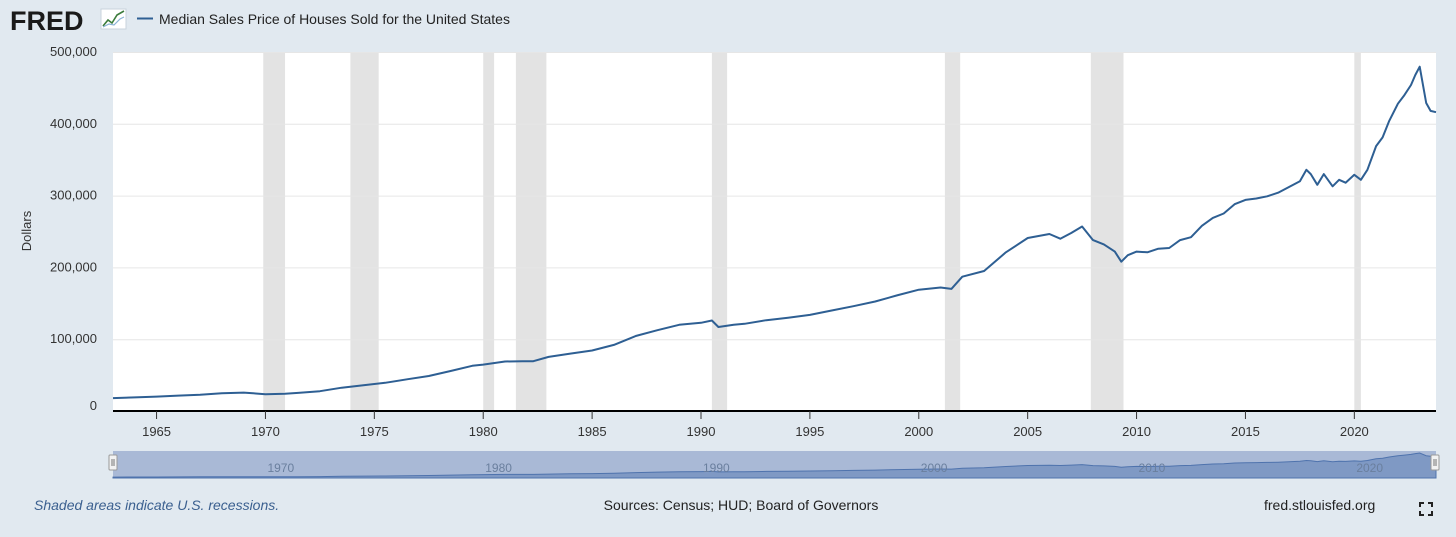 This screenshot has height=537, width=1456. Describe the element at coordinates (156, 431) in the screenshot. I see `x-tick-label-0: 1965` at that location.